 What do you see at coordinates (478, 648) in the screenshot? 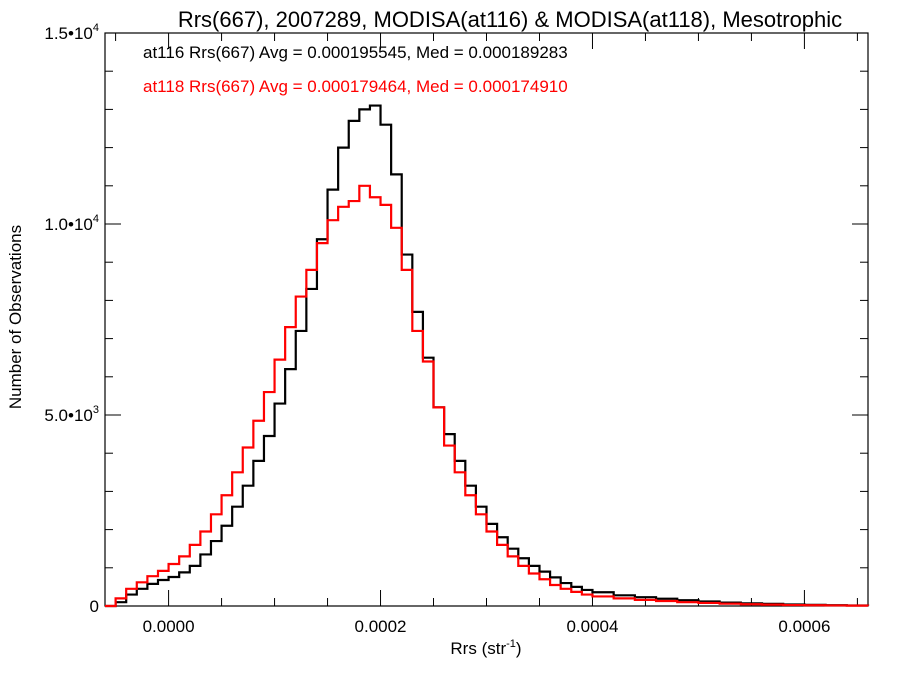
I see `x-axis-label-text: Rrs (str` at bounding box center [478, 648].